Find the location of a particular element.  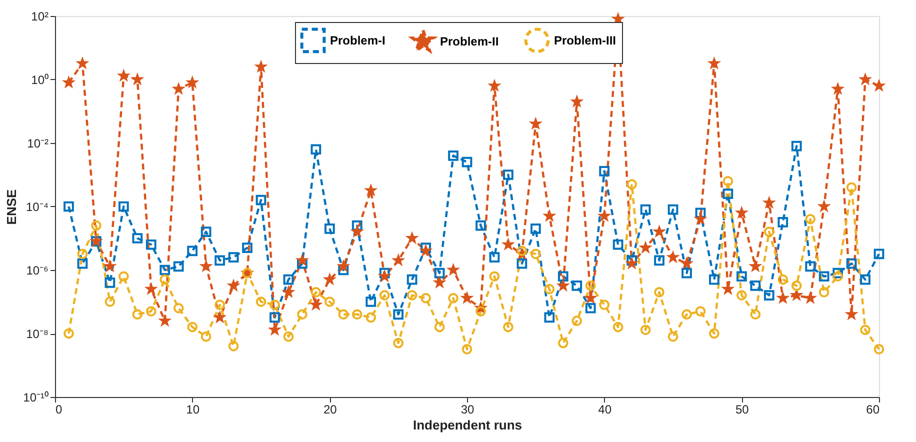

x-tick-label: 10 is located at coordinates (193, 409).